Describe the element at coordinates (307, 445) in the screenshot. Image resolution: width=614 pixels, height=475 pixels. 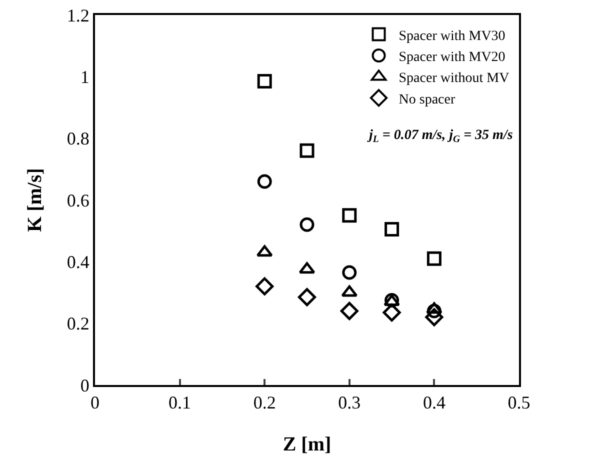
I see `x-axis-title: Z [m]` at that location.